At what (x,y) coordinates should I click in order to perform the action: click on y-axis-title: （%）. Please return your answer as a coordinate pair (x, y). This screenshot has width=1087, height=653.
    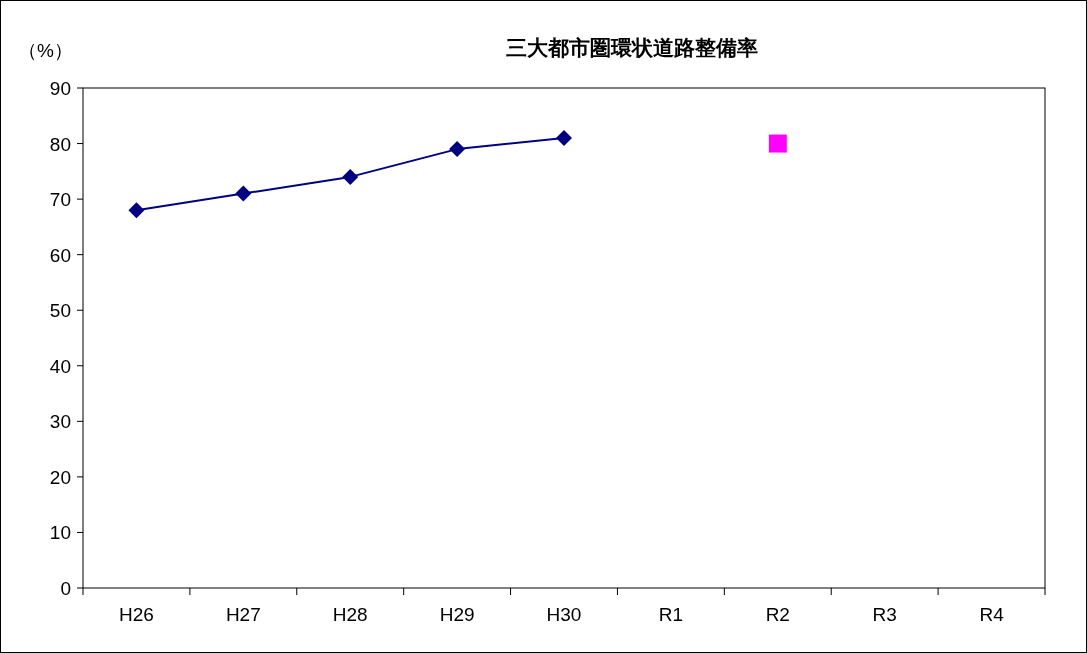
    Looking at the image, I should click on (45, 50).